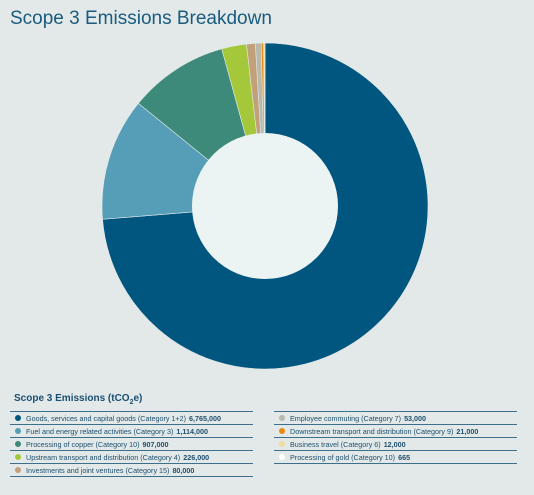 This screenshot has width=534, height=495. Describe the element at coordinates (346, 418) in the screenshot. I see `legend-label: Employee commuting (Category 7)` at that location.